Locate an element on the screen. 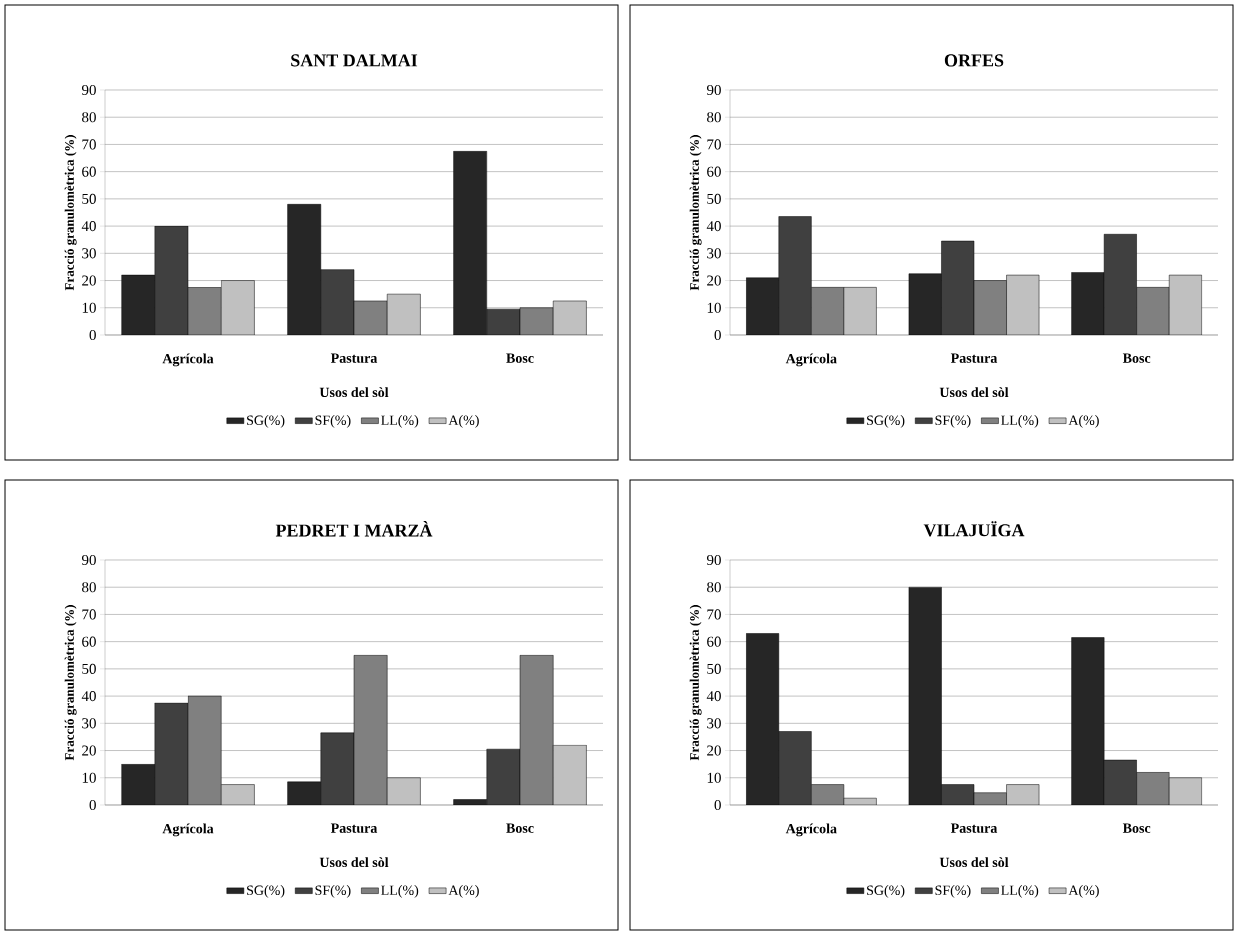 The width and height of the screenshot is (1239, 936). chart-title: VILAJUÏGA is located at coordinates (974, 529).